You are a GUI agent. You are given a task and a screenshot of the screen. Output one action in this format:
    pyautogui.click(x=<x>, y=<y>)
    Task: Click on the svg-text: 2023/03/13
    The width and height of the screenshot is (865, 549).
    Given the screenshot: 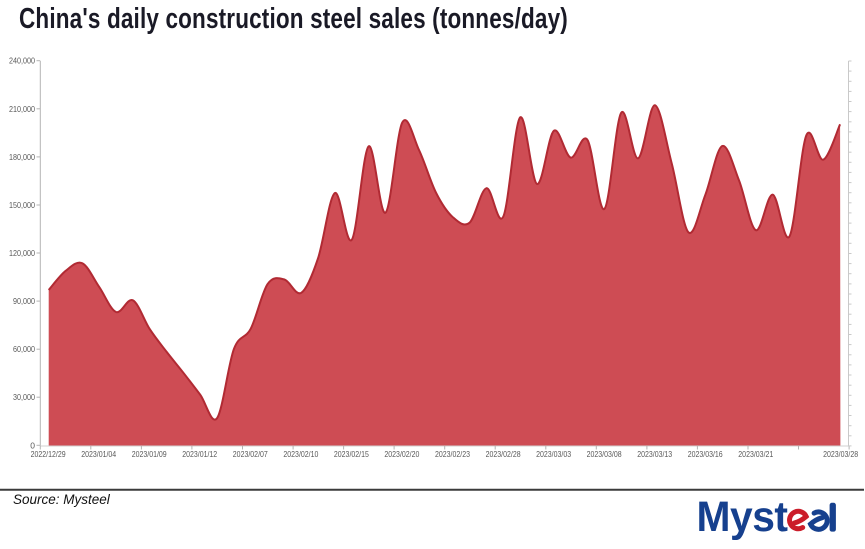 What is the action you would take?
    pyautogui.click(x=654, y=454)
    